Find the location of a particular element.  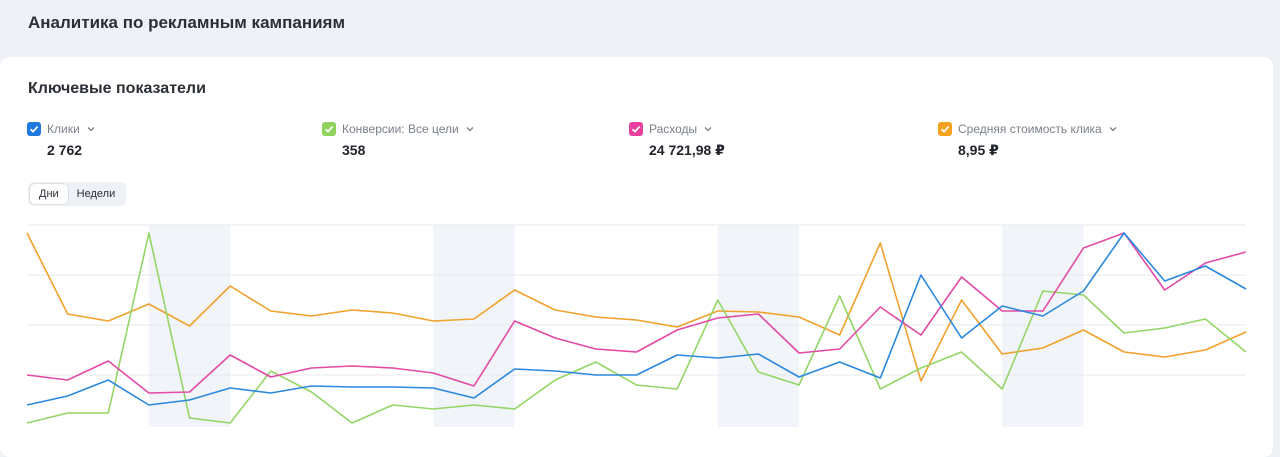

metric-label: Клики is located at coordinates (63, 129).